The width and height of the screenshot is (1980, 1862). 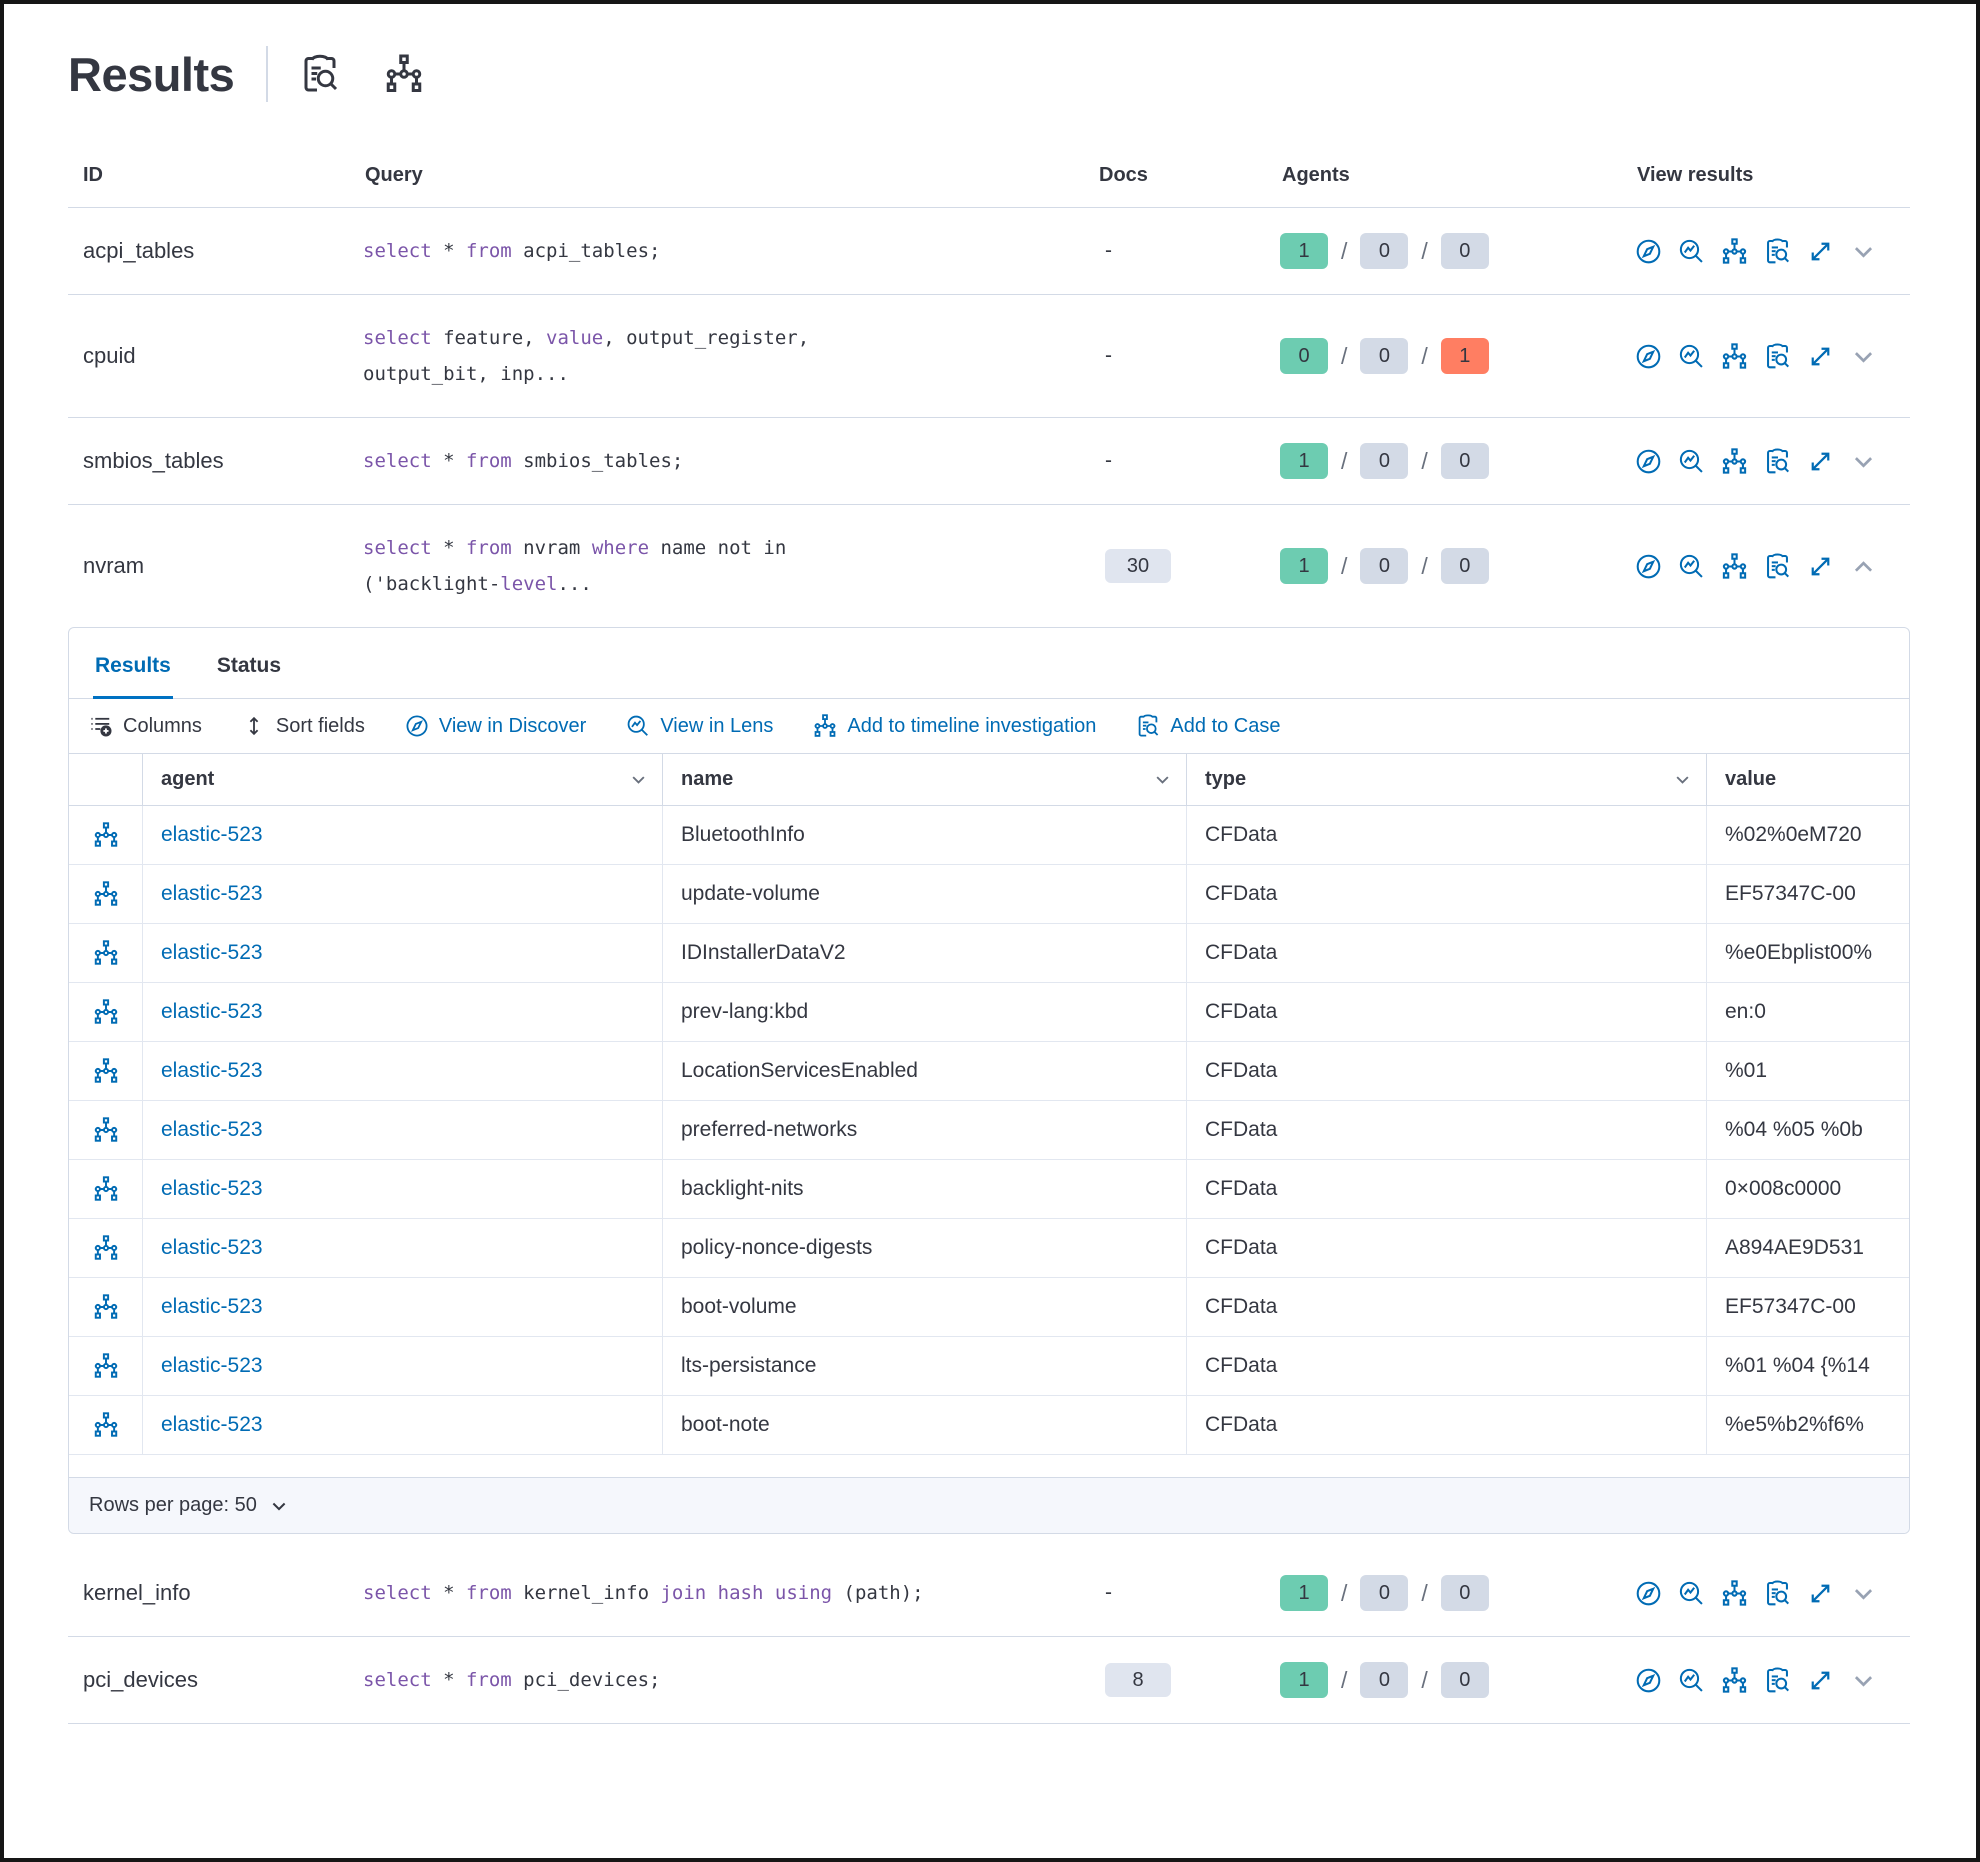 What do you see at coordinates (1208, 726) in the screenshot?
I see `add-to-case-button: Add to Case` at bounding box center [1208, 726].